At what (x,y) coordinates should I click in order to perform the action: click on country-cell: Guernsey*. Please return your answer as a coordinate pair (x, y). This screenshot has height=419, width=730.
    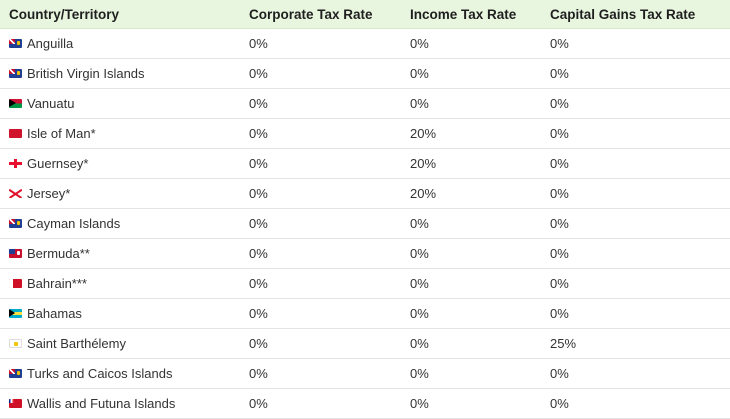
    Looking at the image, I should click on (124, 163).